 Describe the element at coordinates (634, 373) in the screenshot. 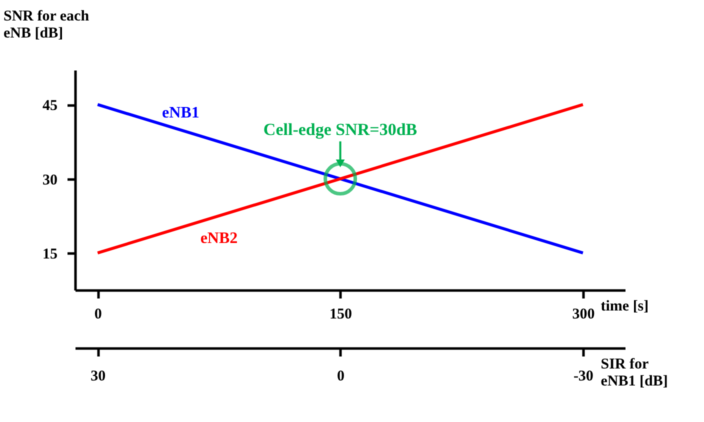

I see `x2-axis-title: SIR for eNB1 [dB]` at that location.